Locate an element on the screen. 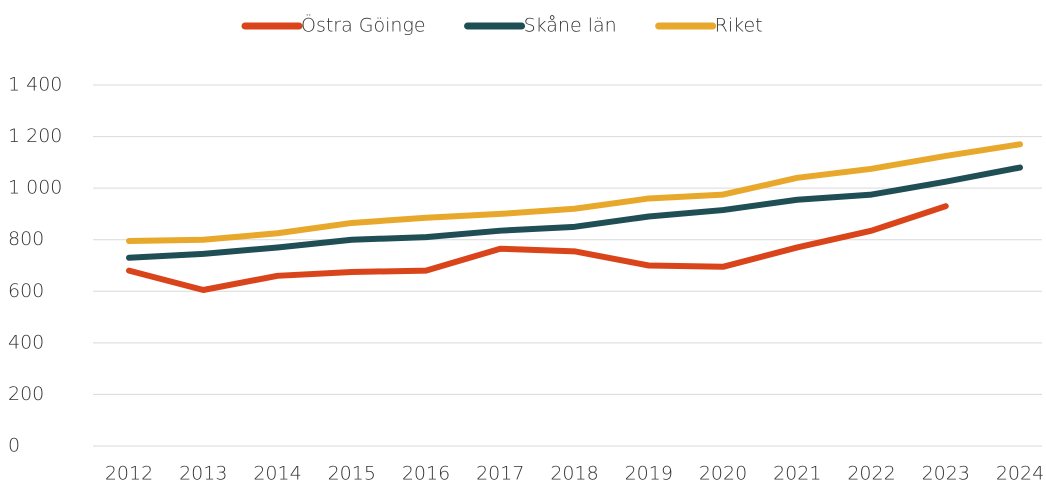 Image resolution: width=1046 pixels, height=490 pixels. x-tick-label: 2017 is located at coordinates (500, 474).